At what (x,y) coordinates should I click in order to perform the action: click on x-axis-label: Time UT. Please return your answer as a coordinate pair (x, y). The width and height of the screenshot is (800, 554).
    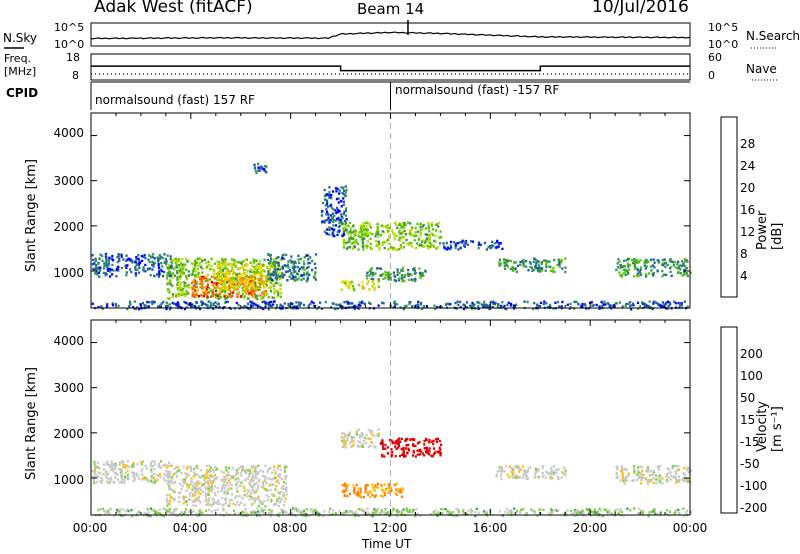
    Looking at the image, I should click on (387, 544).